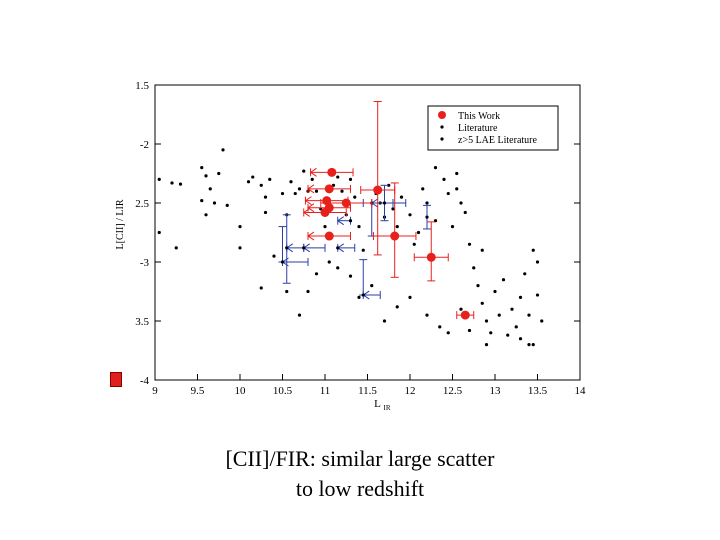  What do you see at coordinates (241, 391) in the screenshot?
I see `x-tick-label: 10` at bounding box center [241, 391].